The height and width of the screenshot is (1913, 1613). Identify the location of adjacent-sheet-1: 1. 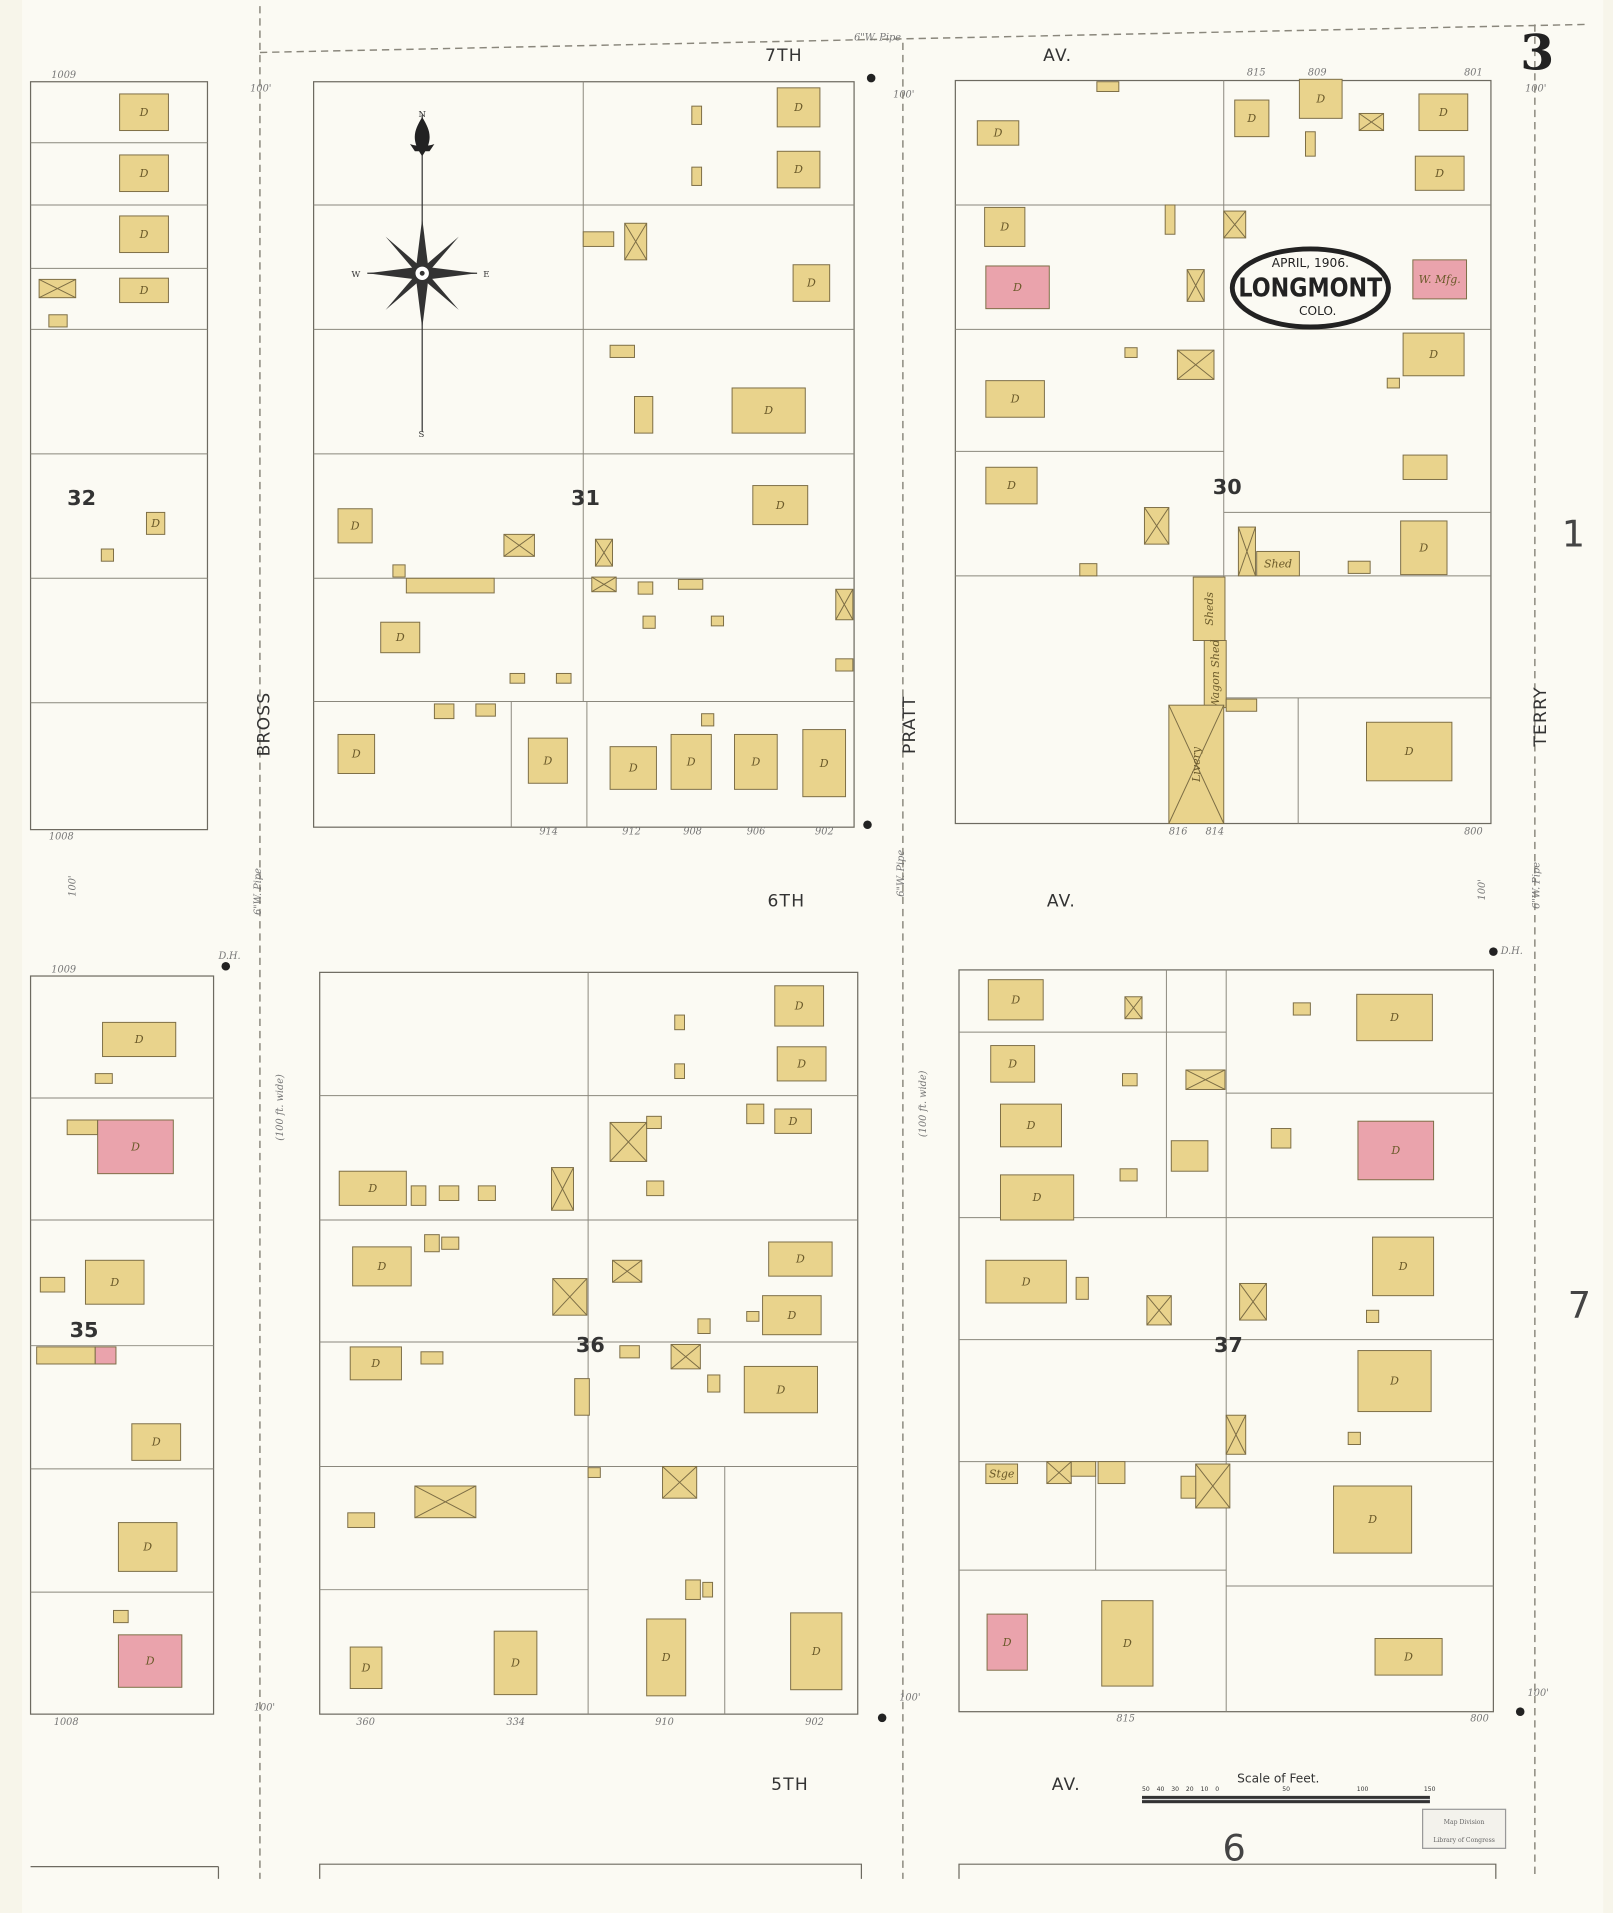
(1573, 534).